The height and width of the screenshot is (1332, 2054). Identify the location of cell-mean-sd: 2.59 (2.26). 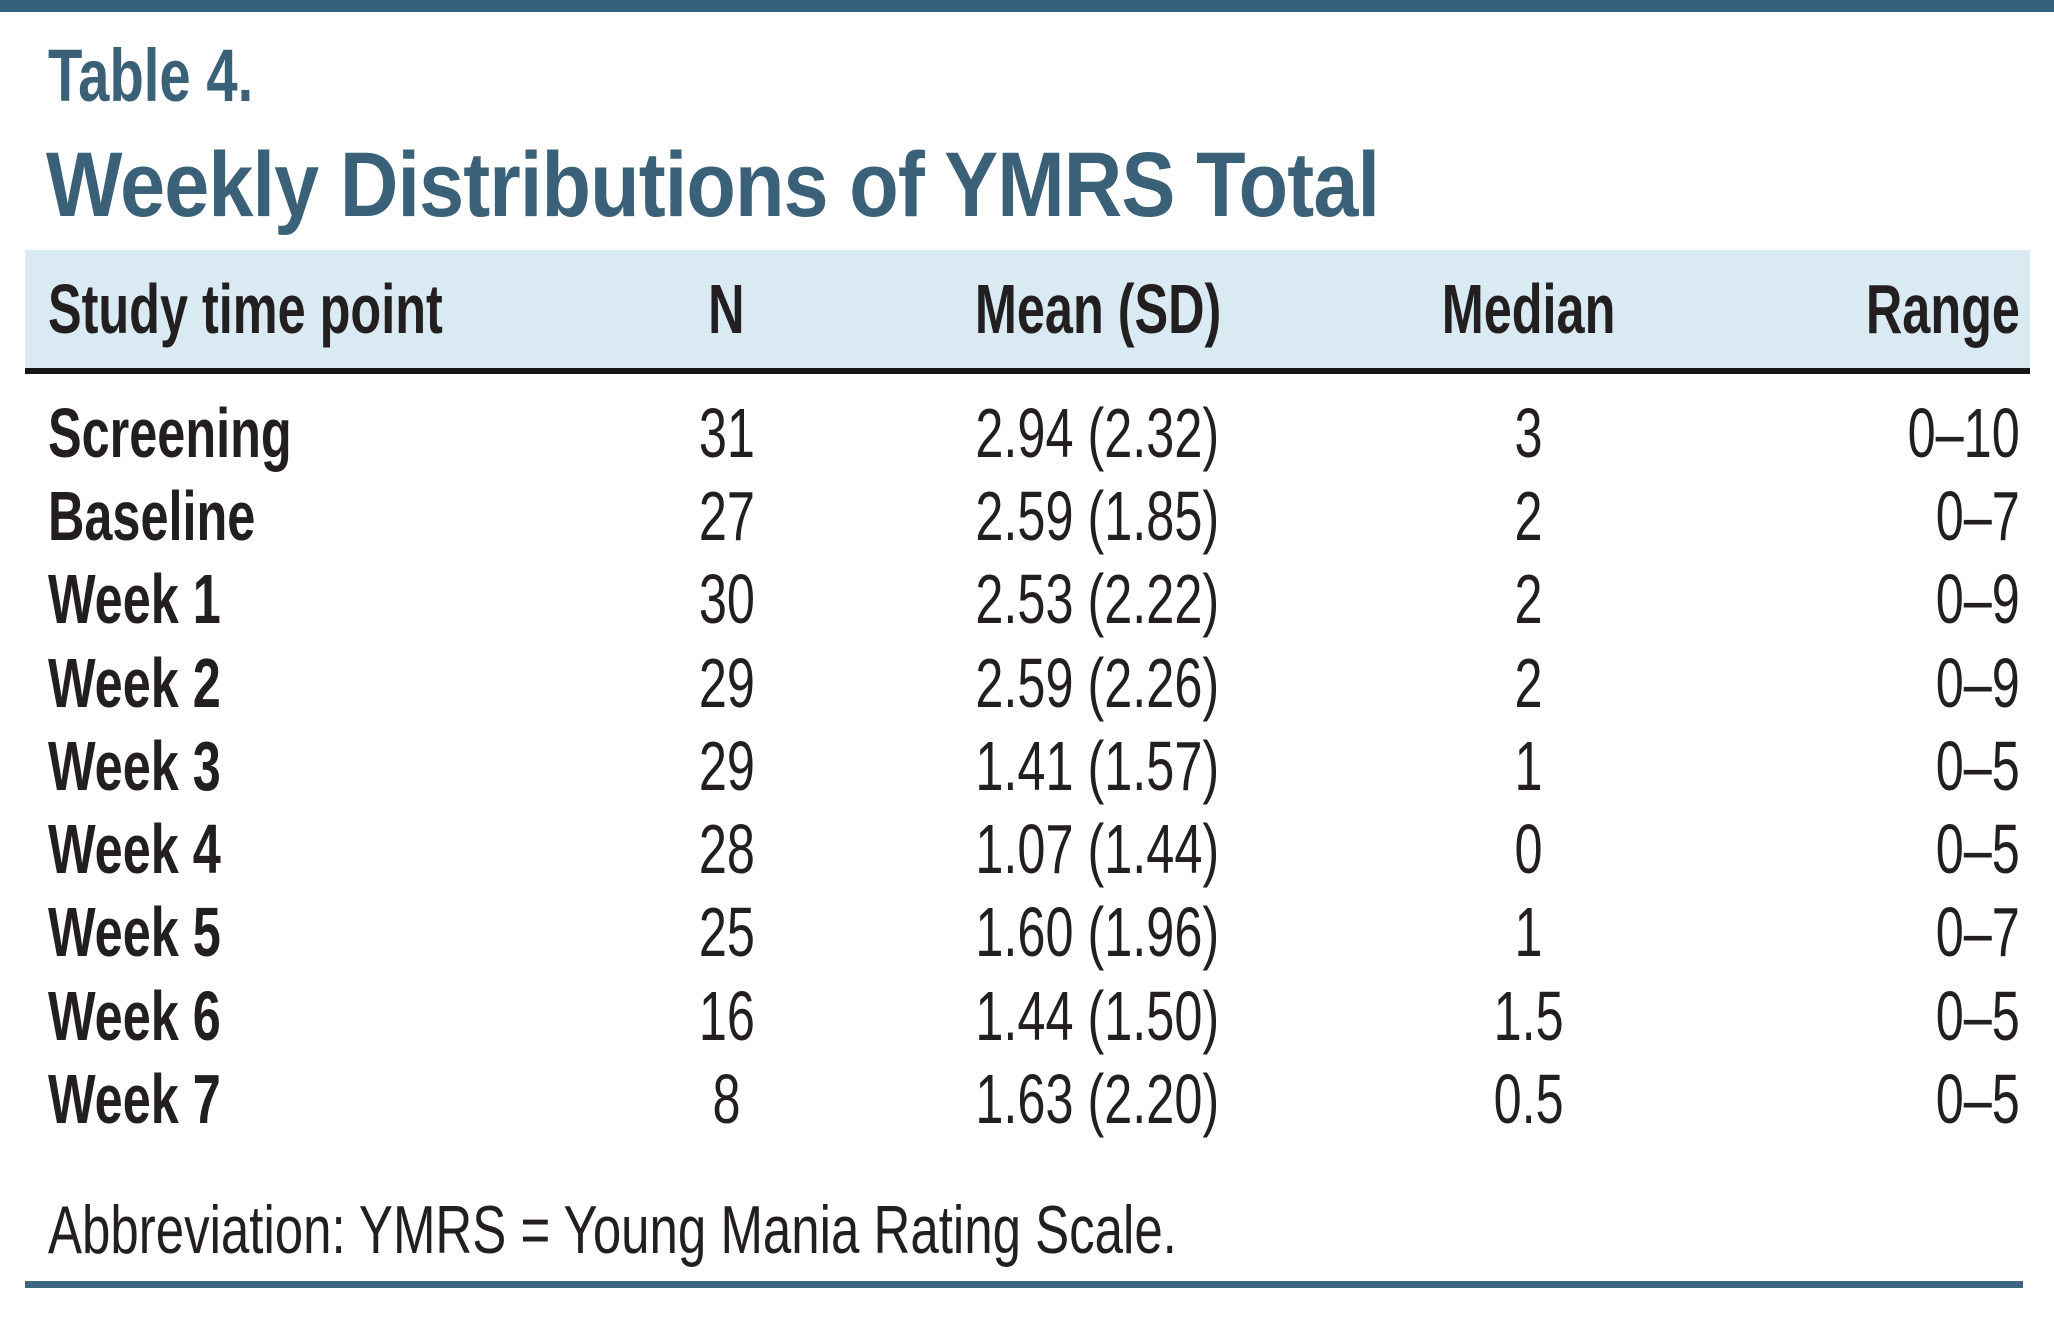
(1097, 682).